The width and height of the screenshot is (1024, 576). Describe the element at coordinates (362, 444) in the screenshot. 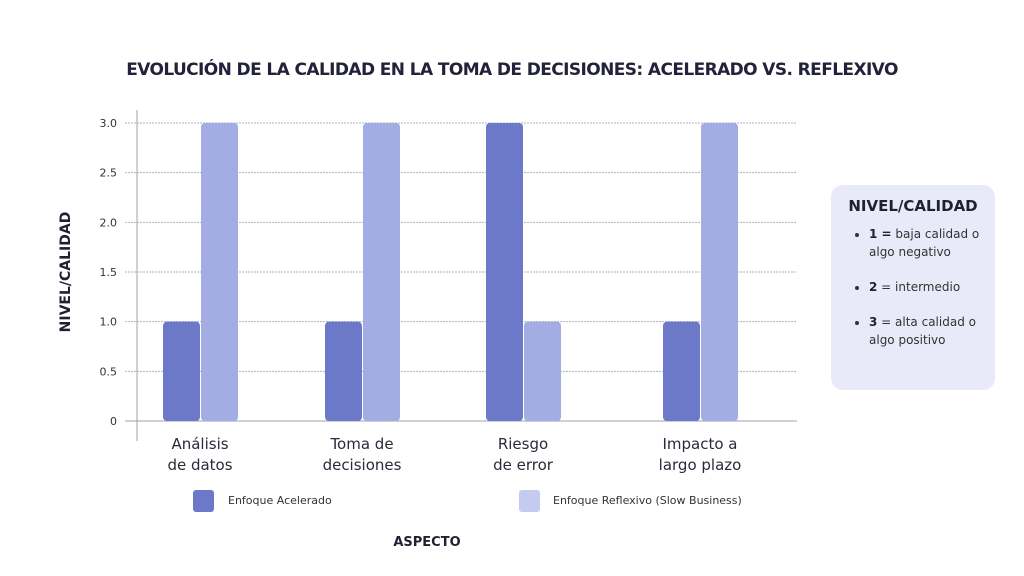

I see `x-tick-label-line: Toma de` at that location.